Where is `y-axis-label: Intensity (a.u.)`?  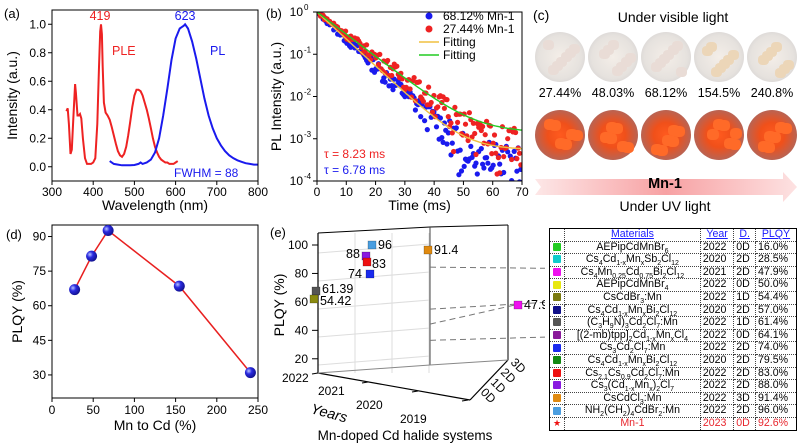 y-axis-label: Intensity (a.u.) is located at coordinates (12, 95).